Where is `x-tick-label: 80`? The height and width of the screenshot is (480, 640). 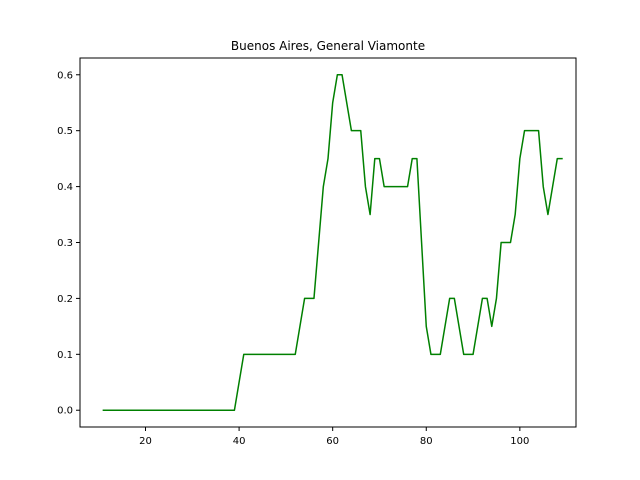
x-tick-label: 80 is located at coordinates (426, 441).